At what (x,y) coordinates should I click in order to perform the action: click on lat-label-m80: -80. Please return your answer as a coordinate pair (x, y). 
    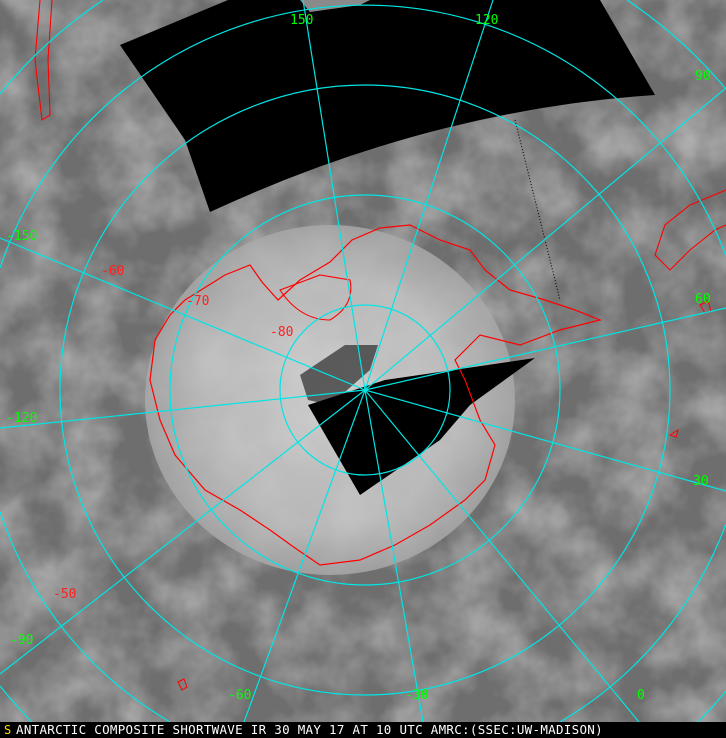
    Looking at the image, I should click on (281, 332).